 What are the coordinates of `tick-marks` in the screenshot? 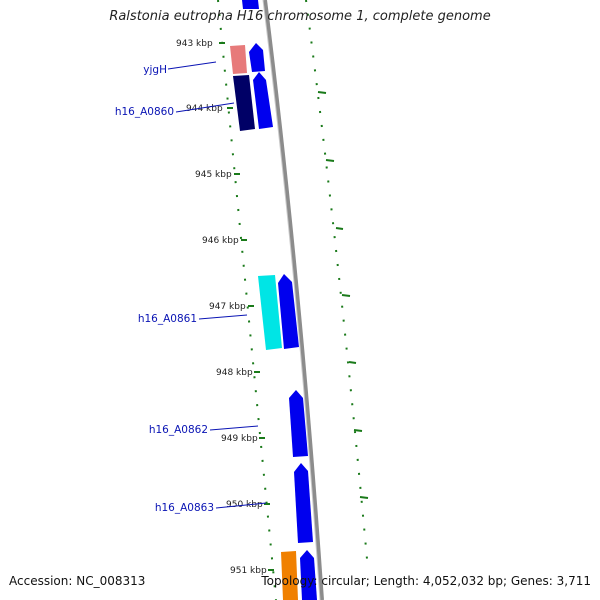 It's located at (246, 306).